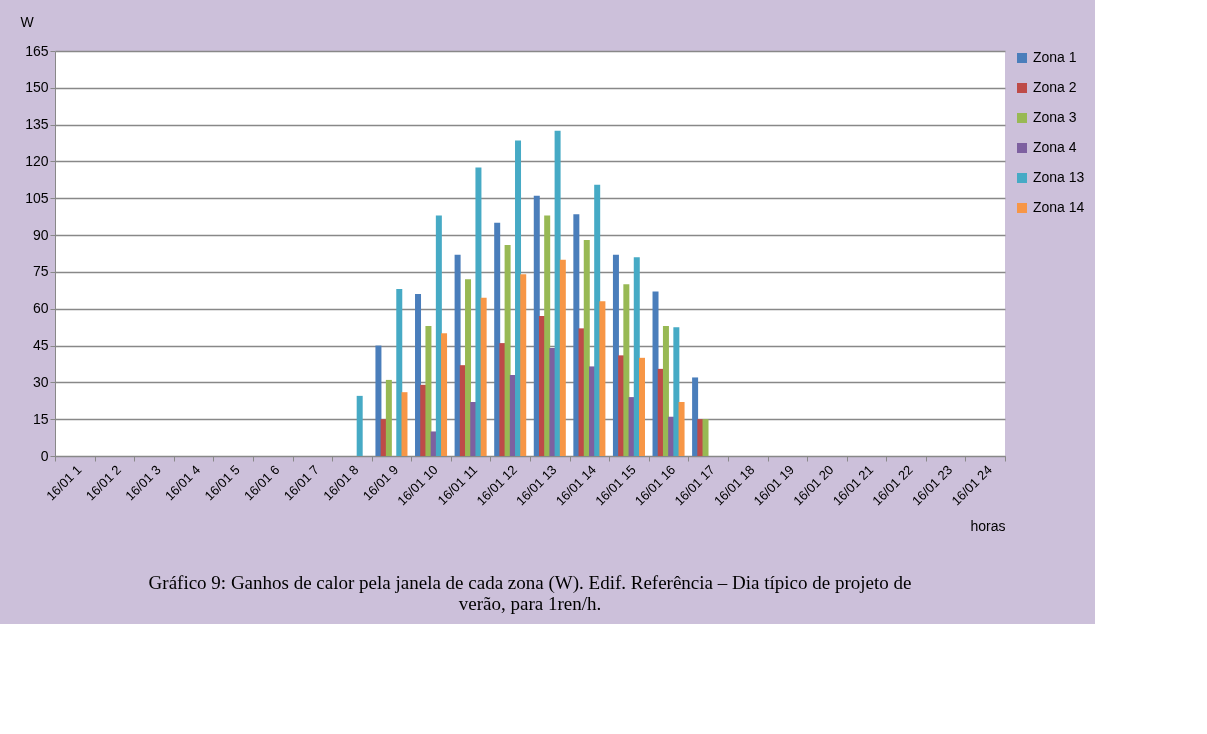  What do you see at coordinates (40, 234) in the screenshot?
I see `y-tick-label: 90` at bounding box center [40, 234].